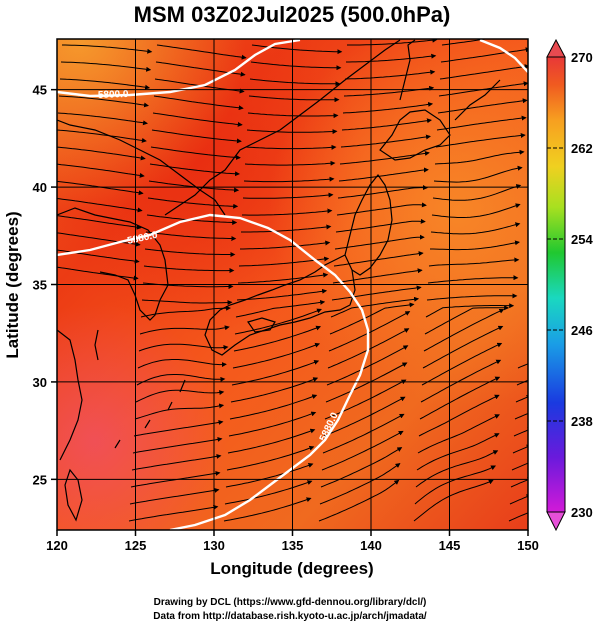 The width and height of the screenshot is (599, 625). Describe the element at coordinates (582, 330) in the screenshot. I see `colorbar-tick-label: 246` at that location.